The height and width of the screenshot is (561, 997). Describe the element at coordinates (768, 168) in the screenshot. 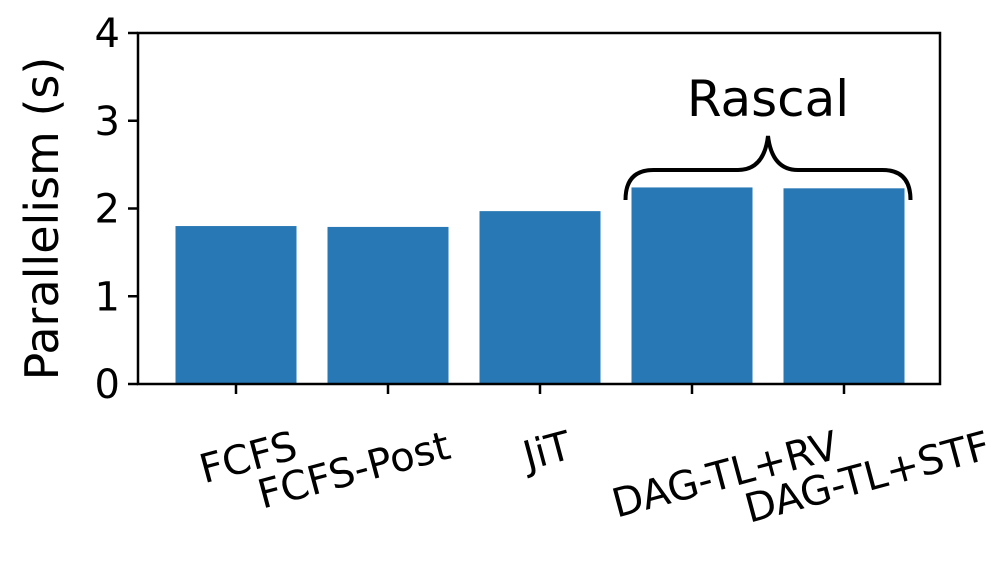

I see `rascal-brace` at that location.